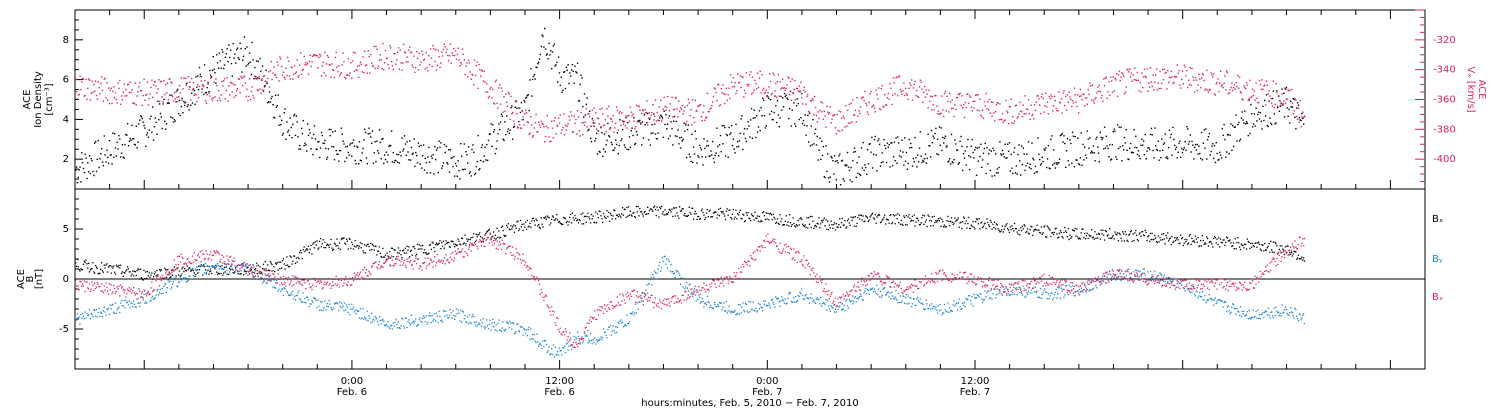  Describe the element at coordinates (27, 100) in the screenshot. I see `y-left-axis-label-line: ACE` at that location.